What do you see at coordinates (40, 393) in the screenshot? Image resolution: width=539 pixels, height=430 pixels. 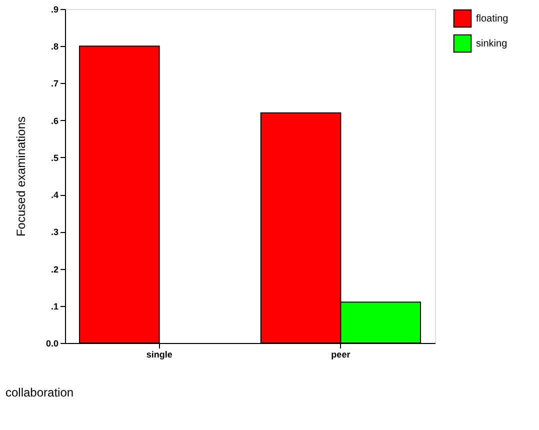 I see `x-axis-title: collaboration` at bounding box center [40, 393].